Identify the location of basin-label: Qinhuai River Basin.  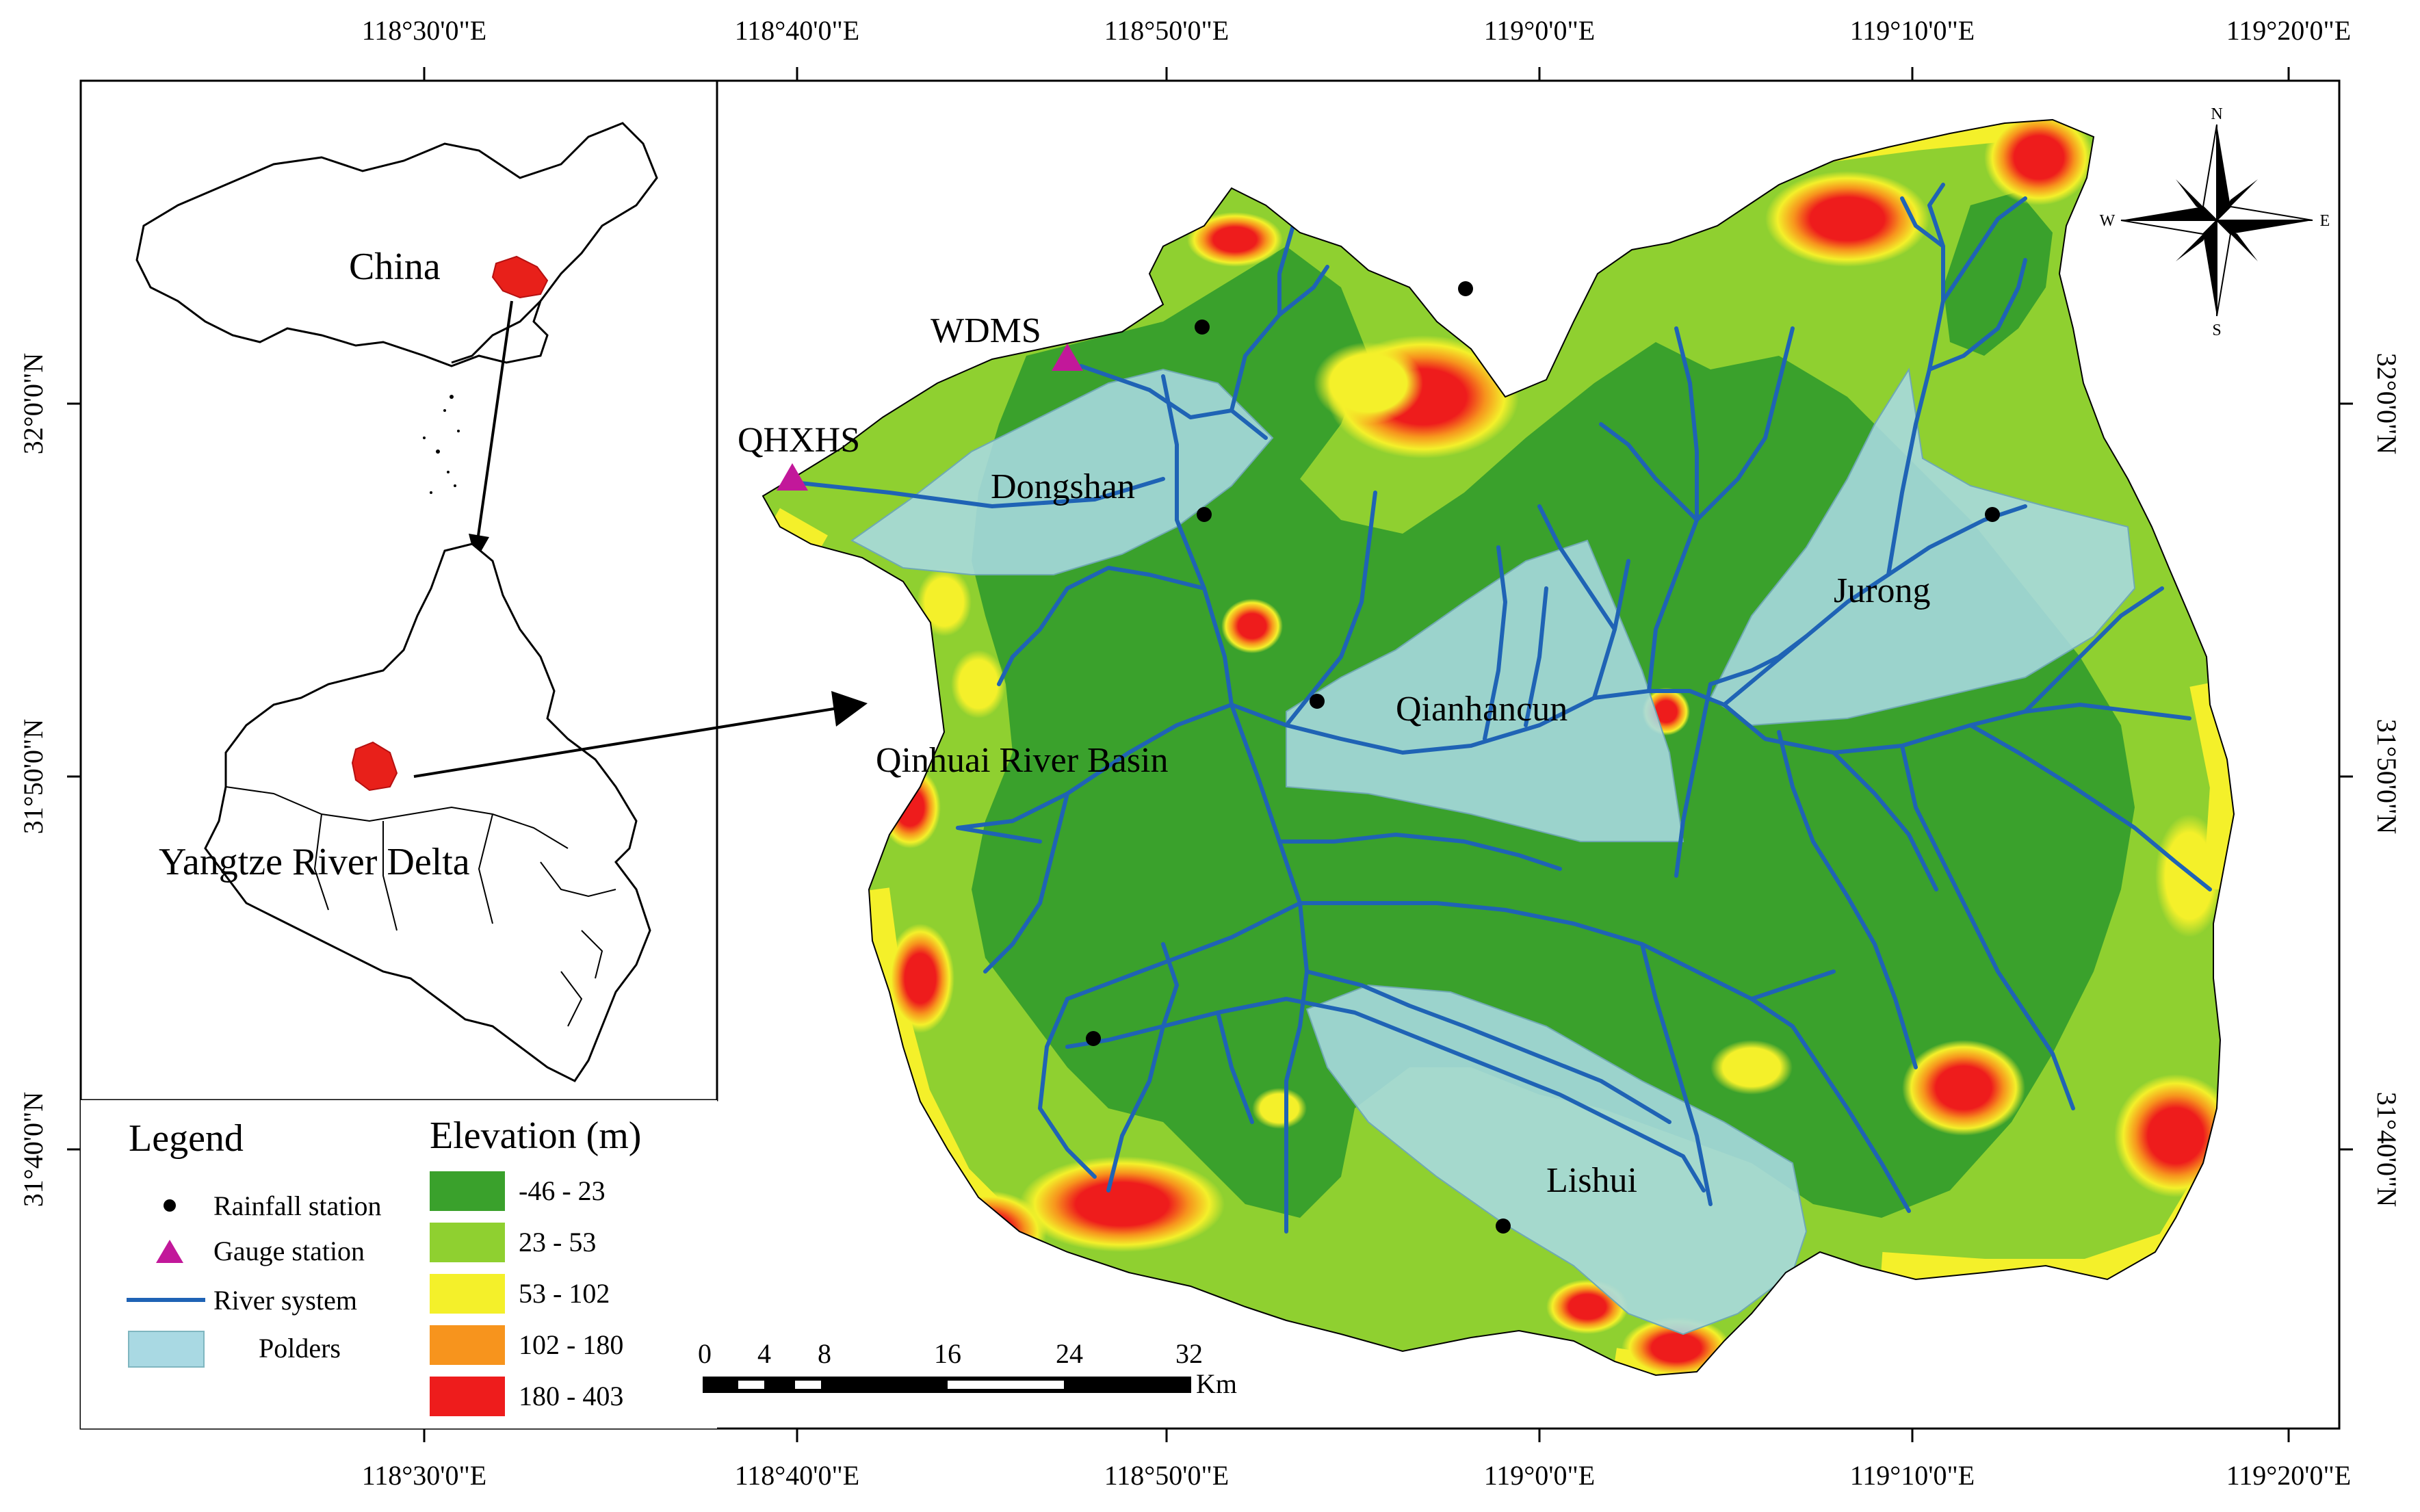
(1022, 760).